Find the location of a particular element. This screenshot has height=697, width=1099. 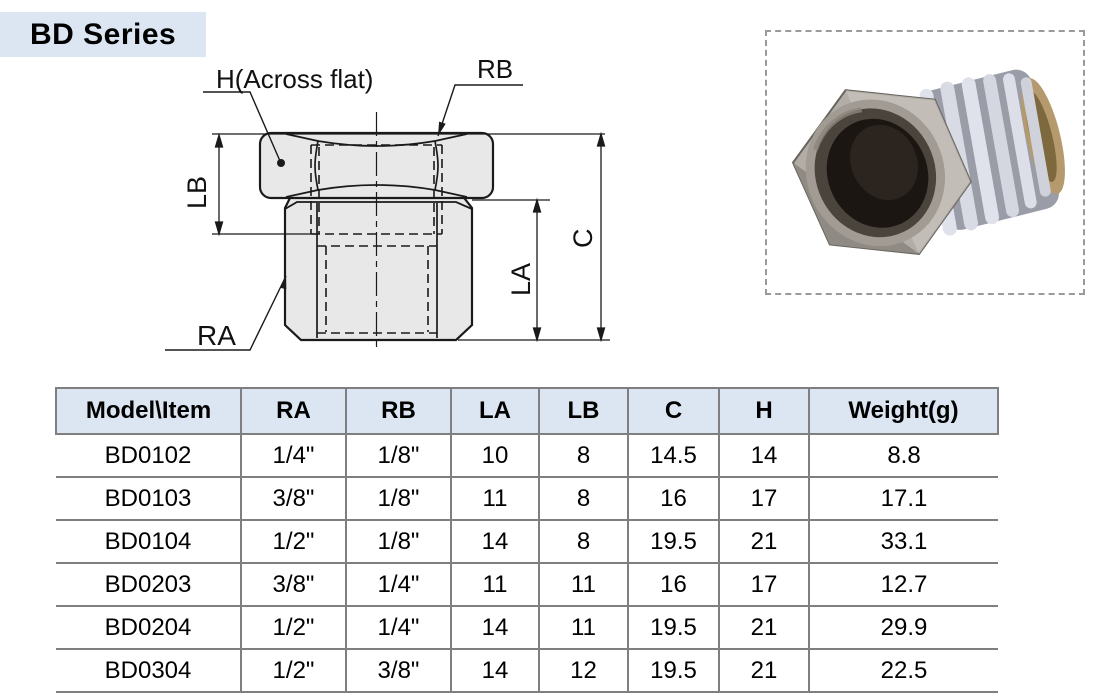

dim-label-h: H(Across flat) is located at coordinates (294, 79).